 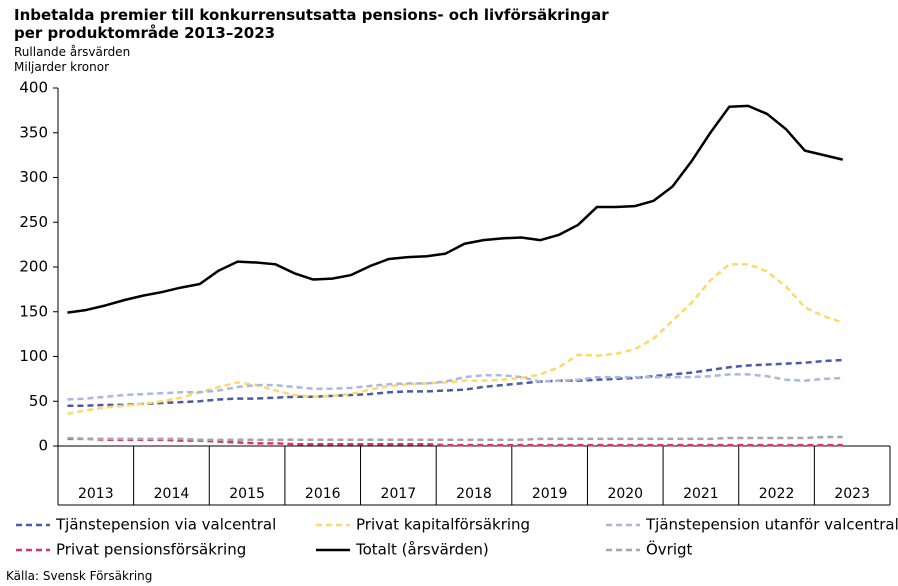 What do you see at coordinates (550, 494) in the screenshot?
I see `x-tick-label: 2019` at bounding box center [550, 494].